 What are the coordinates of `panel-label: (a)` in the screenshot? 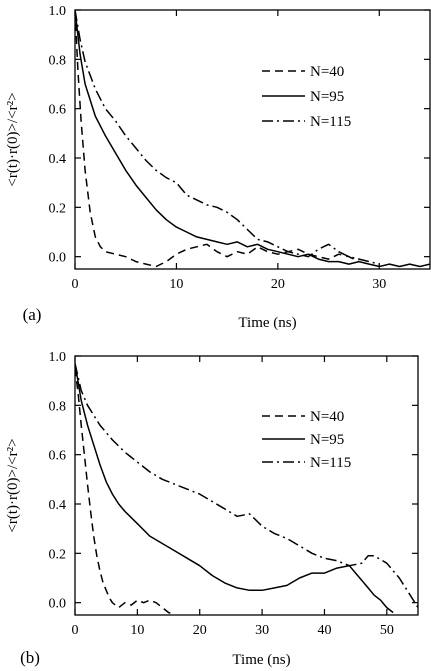 It's located at (32, 314).